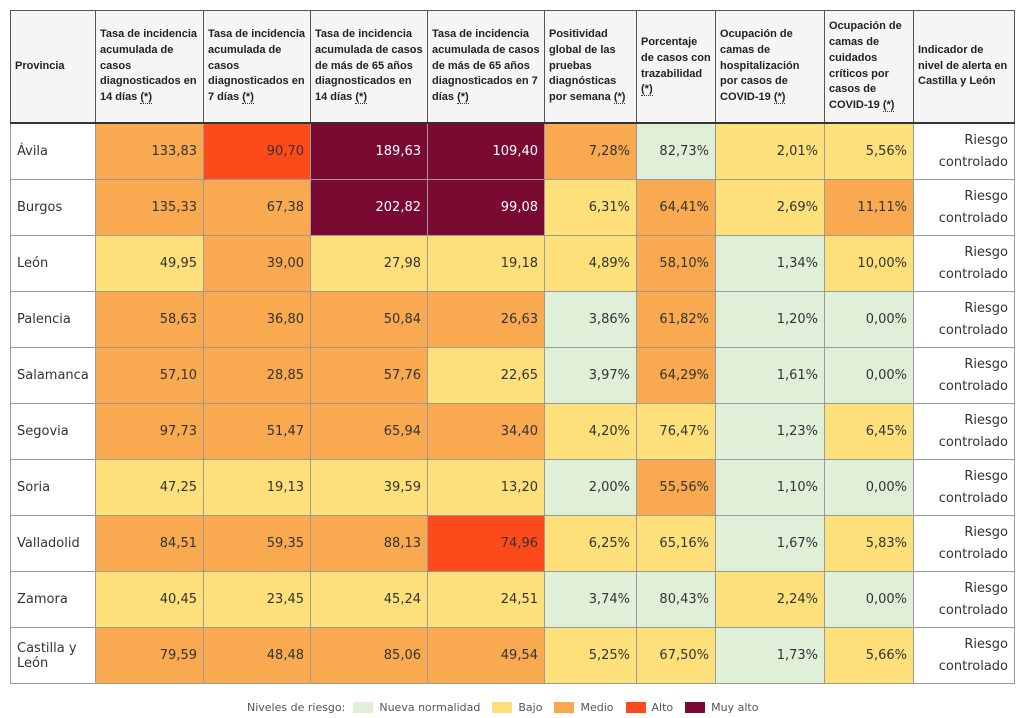  What do you see at coordinates (590, 431) in the screenshot?
I see `indicator-value-cell: 4,20%` at bounding box center [590, 431].